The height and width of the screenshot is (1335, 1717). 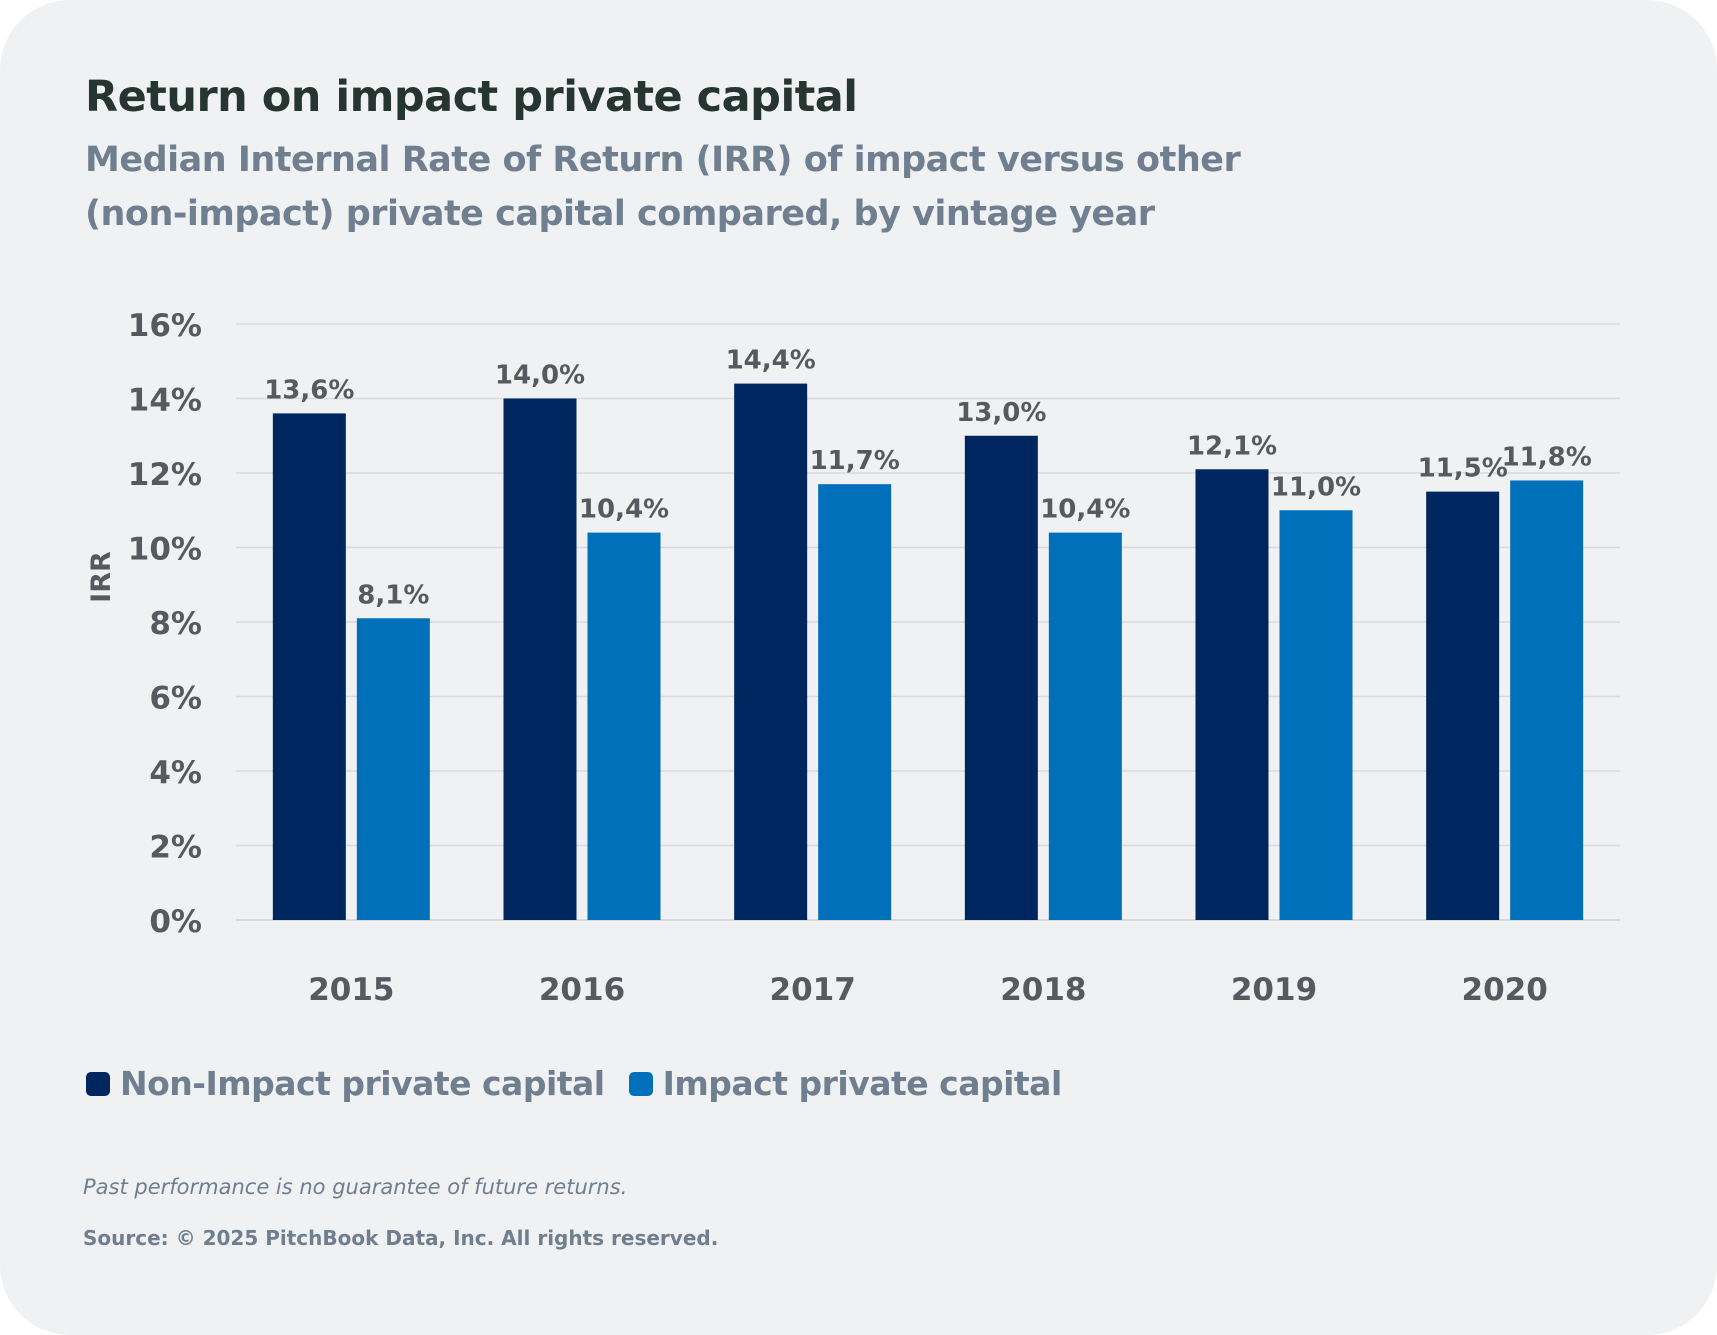 I want to click on y-tick-label: 12%, so click(x=165, y=475).